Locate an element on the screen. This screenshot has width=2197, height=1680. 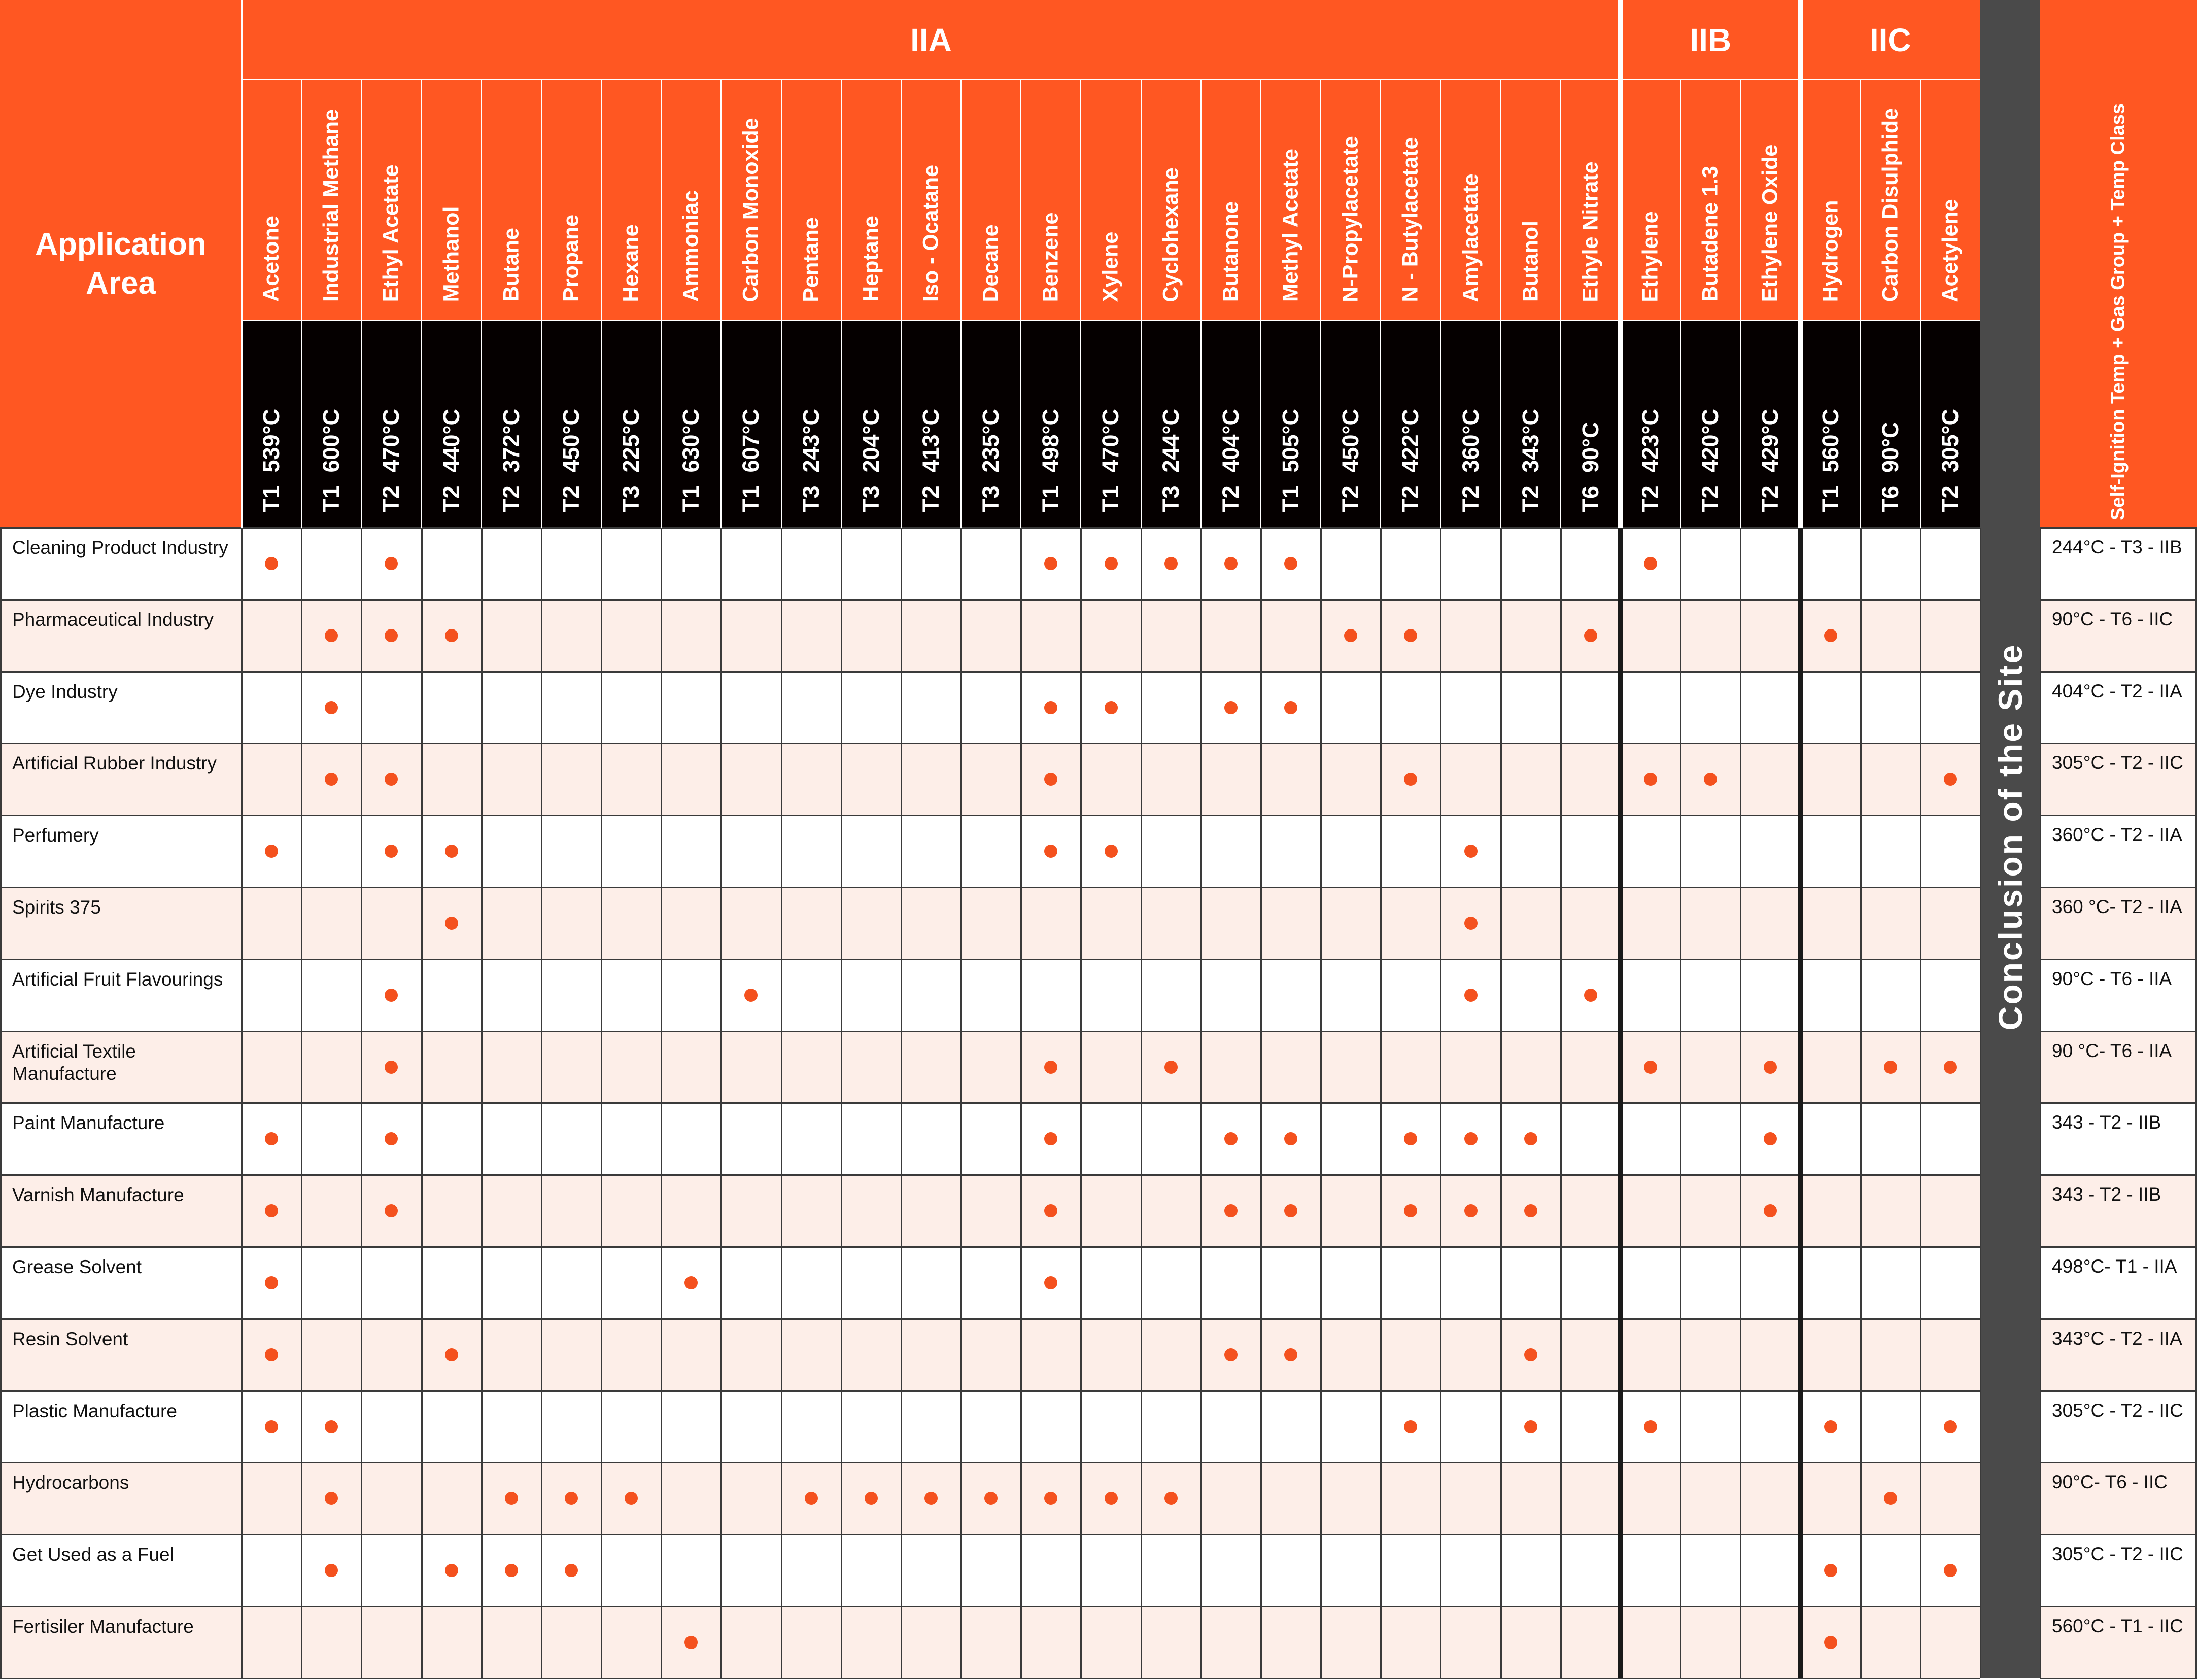
gas-temp-cell: T3 235°C is located at coordinates (991, 424).